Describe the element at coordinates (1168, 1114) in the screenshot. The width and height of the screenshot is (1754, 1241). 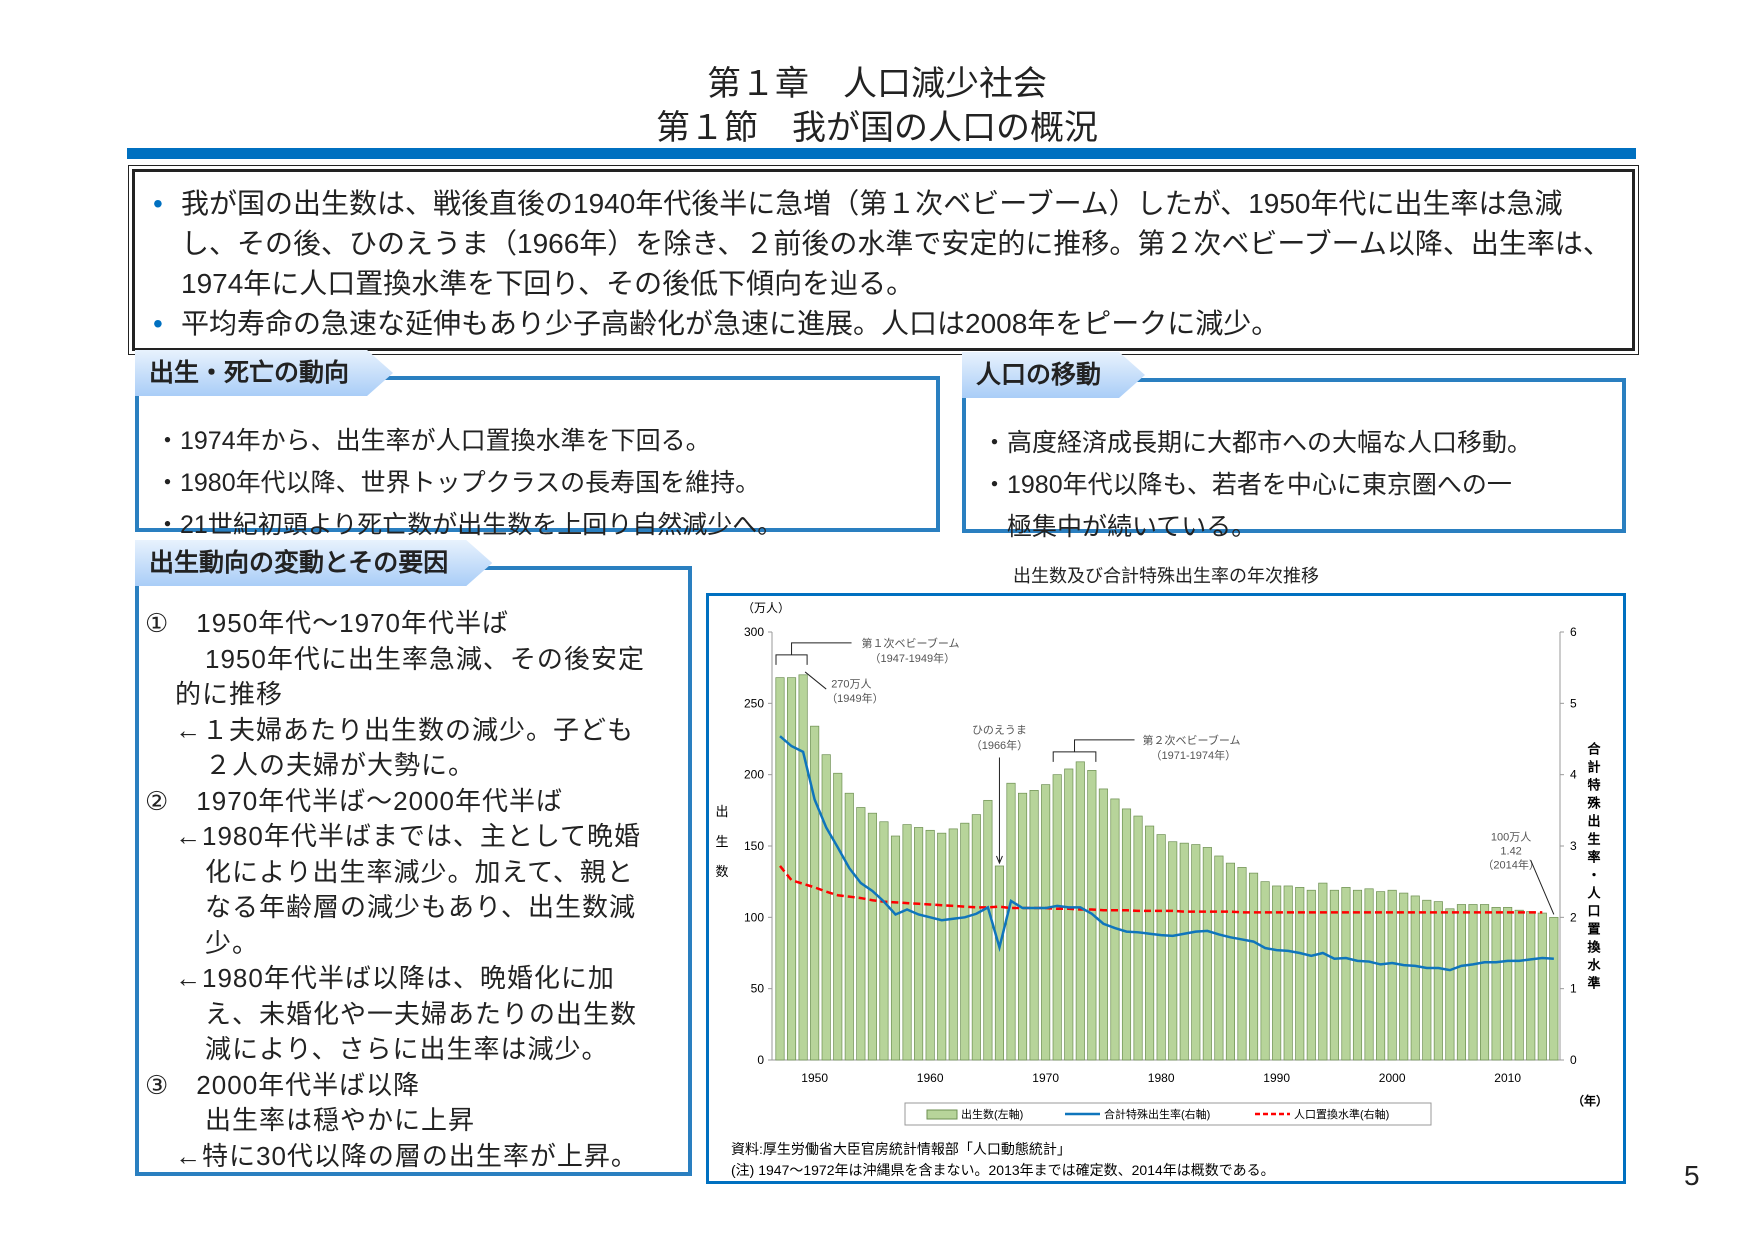
I see `legend` at that location.